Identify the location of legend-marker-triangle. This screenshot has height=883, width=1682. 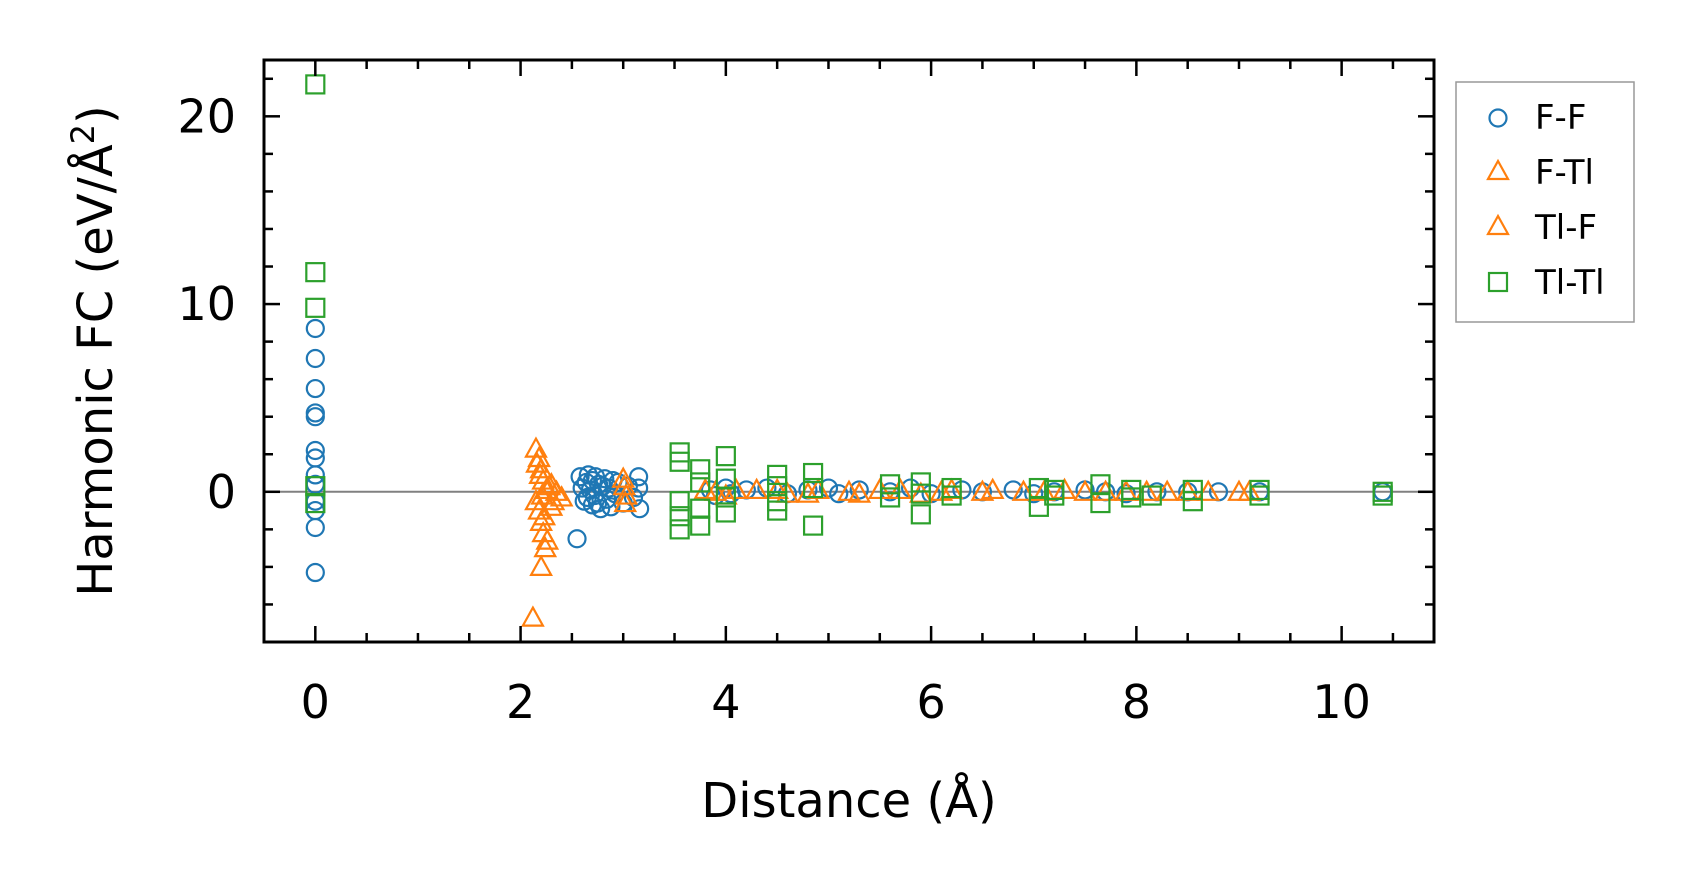
(1498, 169).